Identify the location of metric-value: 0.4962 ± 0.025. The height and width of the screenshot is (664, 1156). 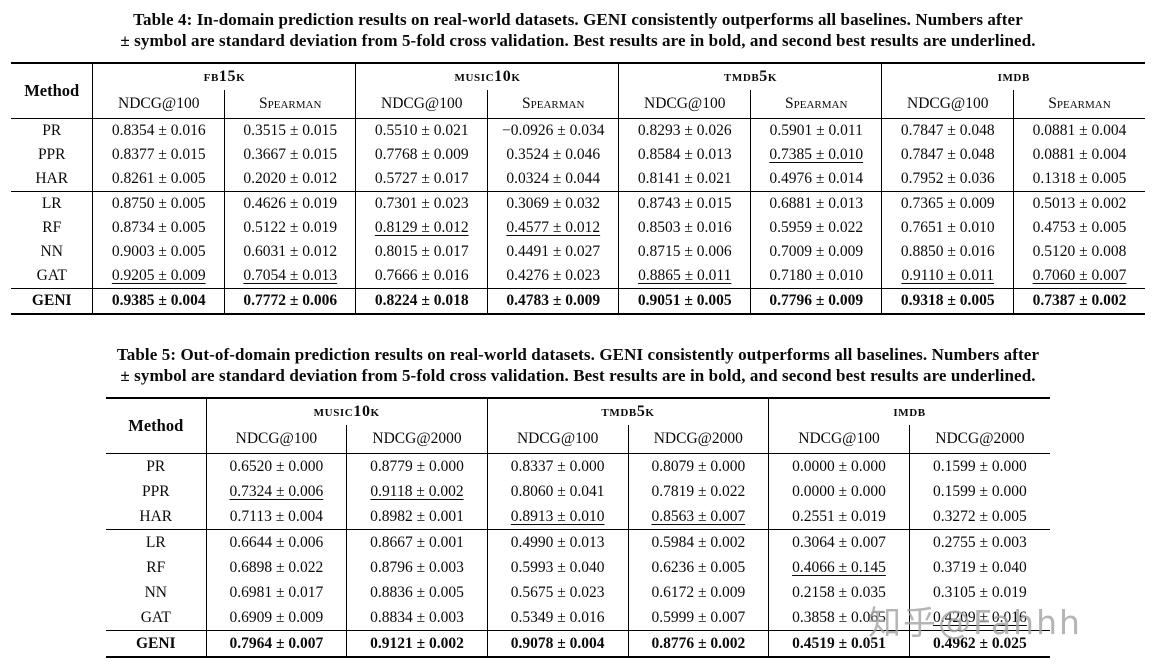
(980, 643).